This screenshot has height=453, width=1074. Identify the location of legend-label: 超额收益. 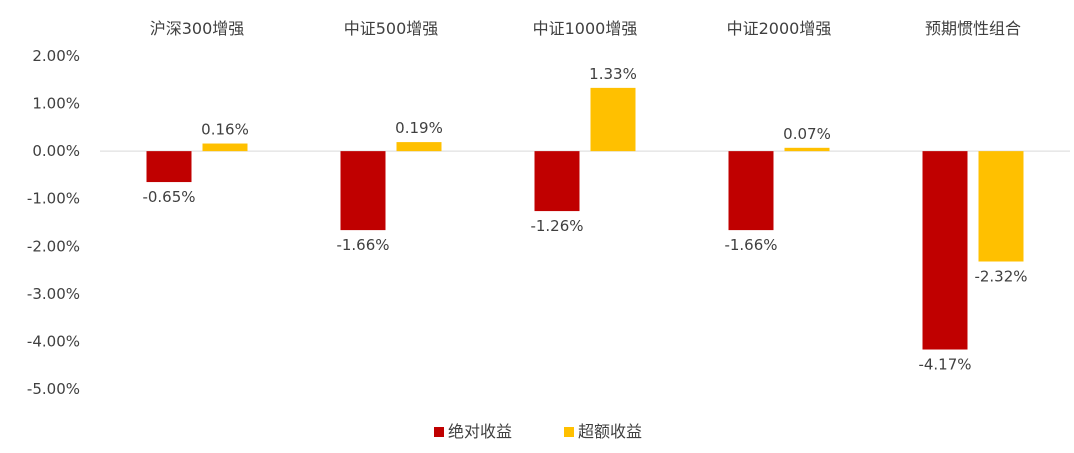
(610, 431).